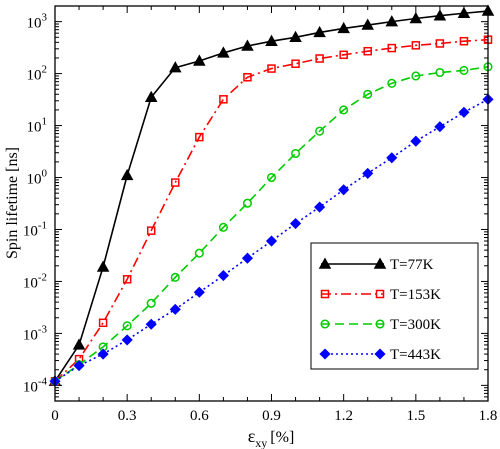 This screenshot has width=500, height=449. I want to click on y-tick-label: 10², so click(37, 74).